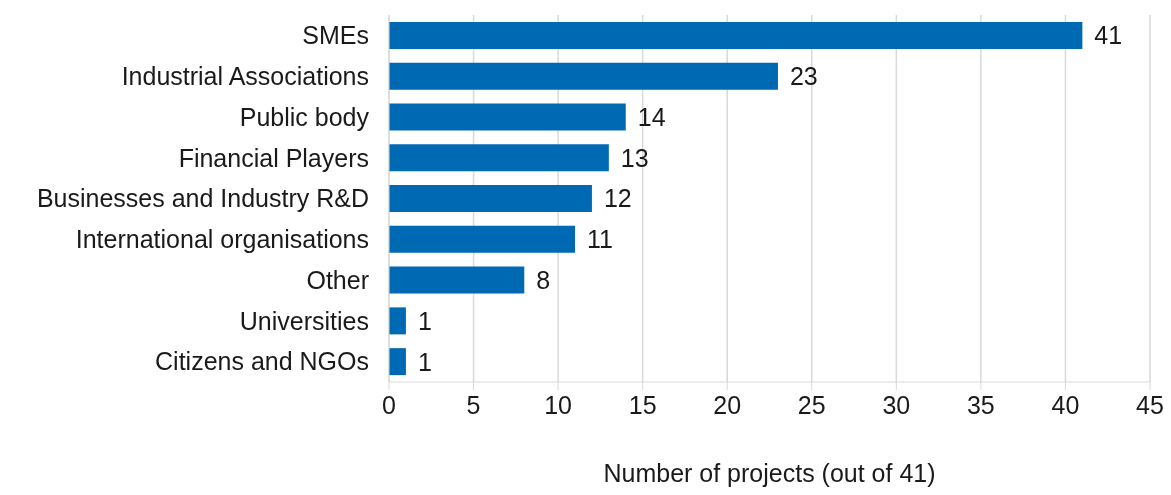  What do you see at coordinates (262, 361) in the screenshot?
I see `y-tick-label: Citizens and NGOs` at bounding box center [262, 361].